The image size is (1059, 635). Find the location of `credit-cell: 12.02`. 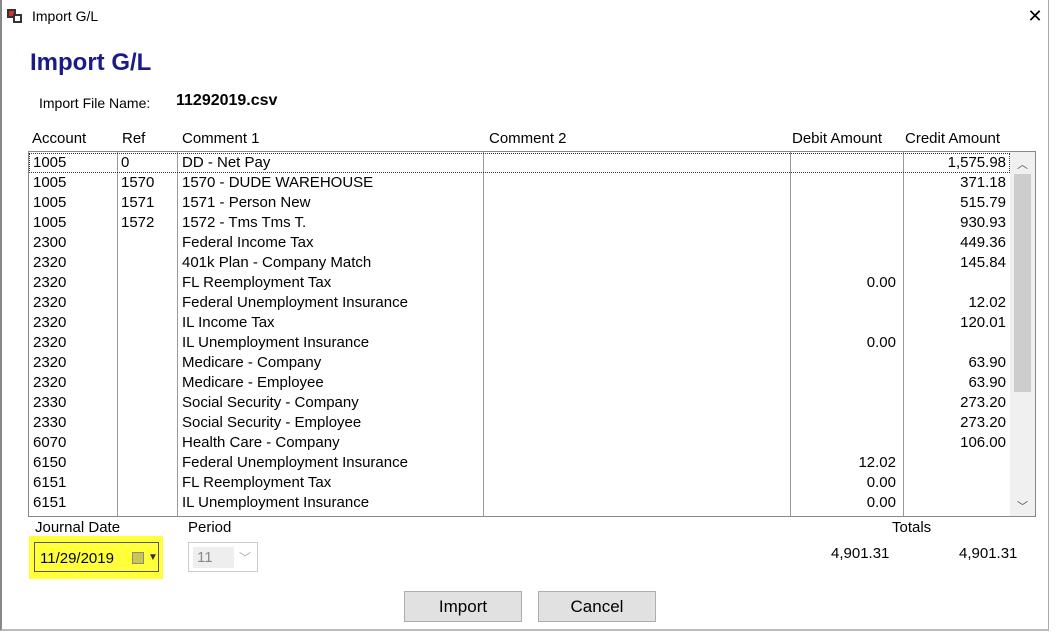

credit-cell: 12.02 is located at coordinates (987, 302).